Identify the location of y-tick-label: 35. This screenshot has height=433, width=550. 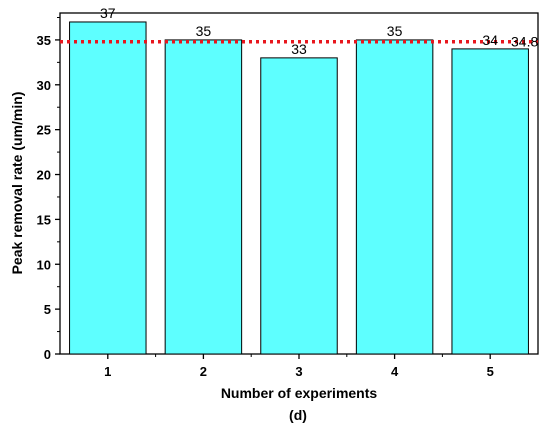
(44, 40).